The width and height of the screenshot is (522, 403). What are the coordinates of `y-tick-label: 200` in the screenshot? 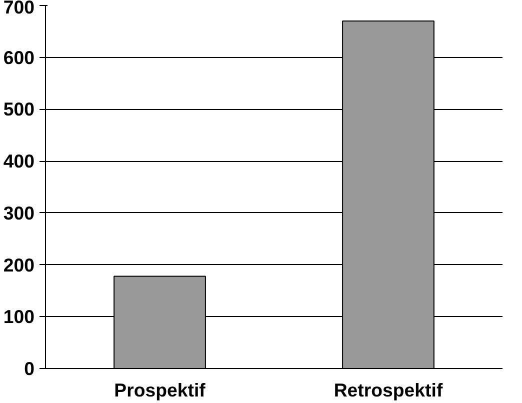 It's located at (19, 265).